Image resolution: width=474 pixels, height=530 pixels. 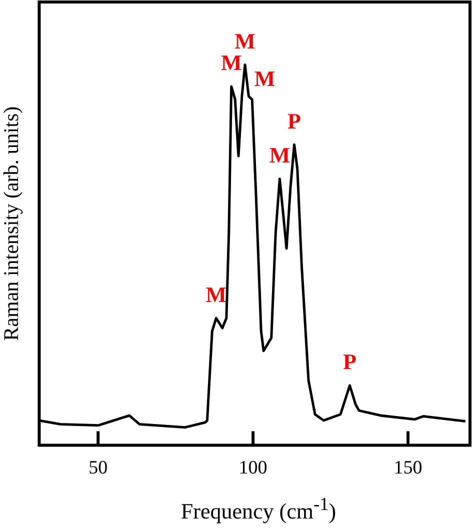 I want to click on x-tick-label: 50, so click(x=98, y=468).